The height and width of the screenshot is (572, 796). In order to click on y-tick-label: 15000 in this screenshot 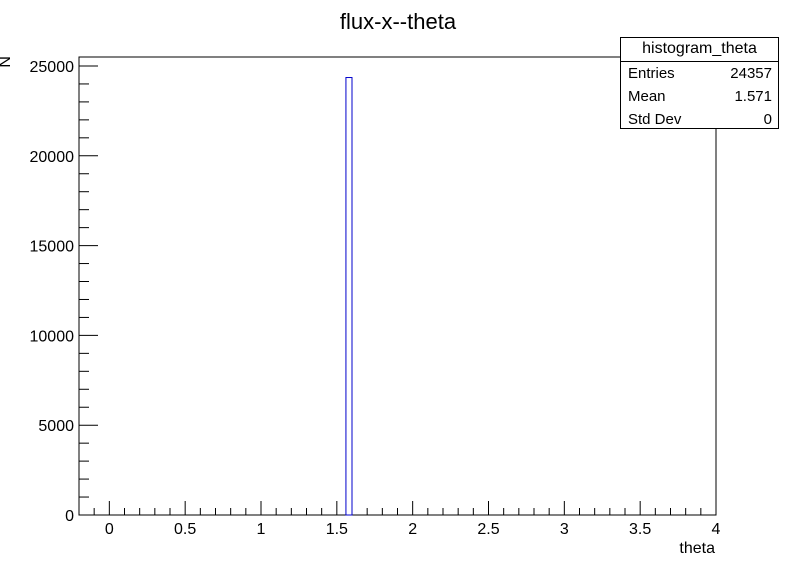, I will do `click(52, 247)`.